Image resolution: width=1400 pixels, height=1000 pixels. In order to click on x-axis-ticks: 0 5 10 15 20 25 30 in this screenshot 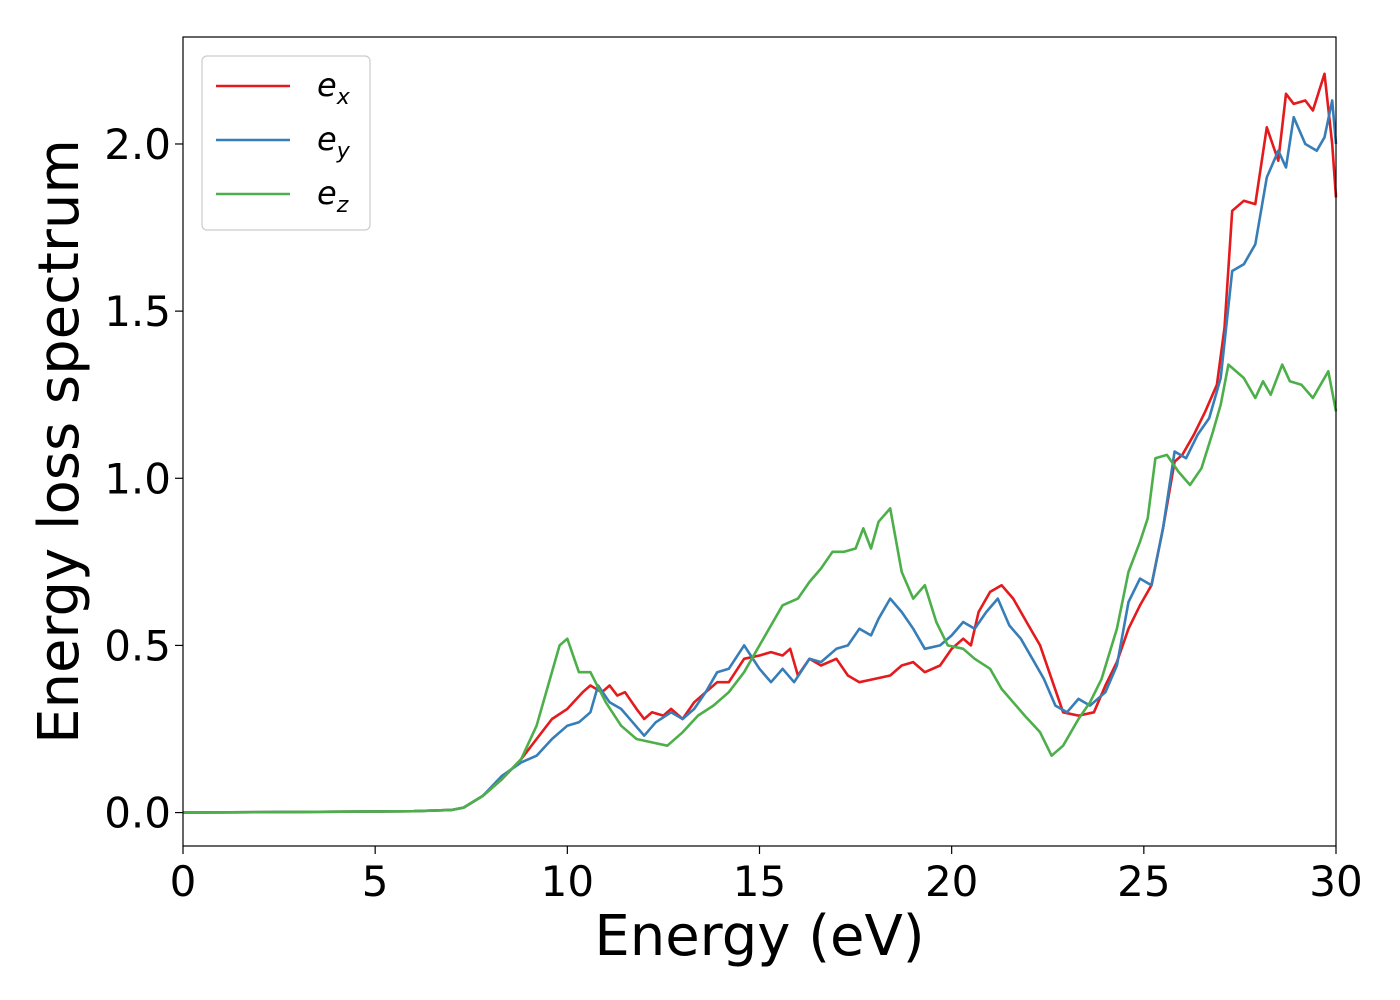, I will do `click(766, 876)`.